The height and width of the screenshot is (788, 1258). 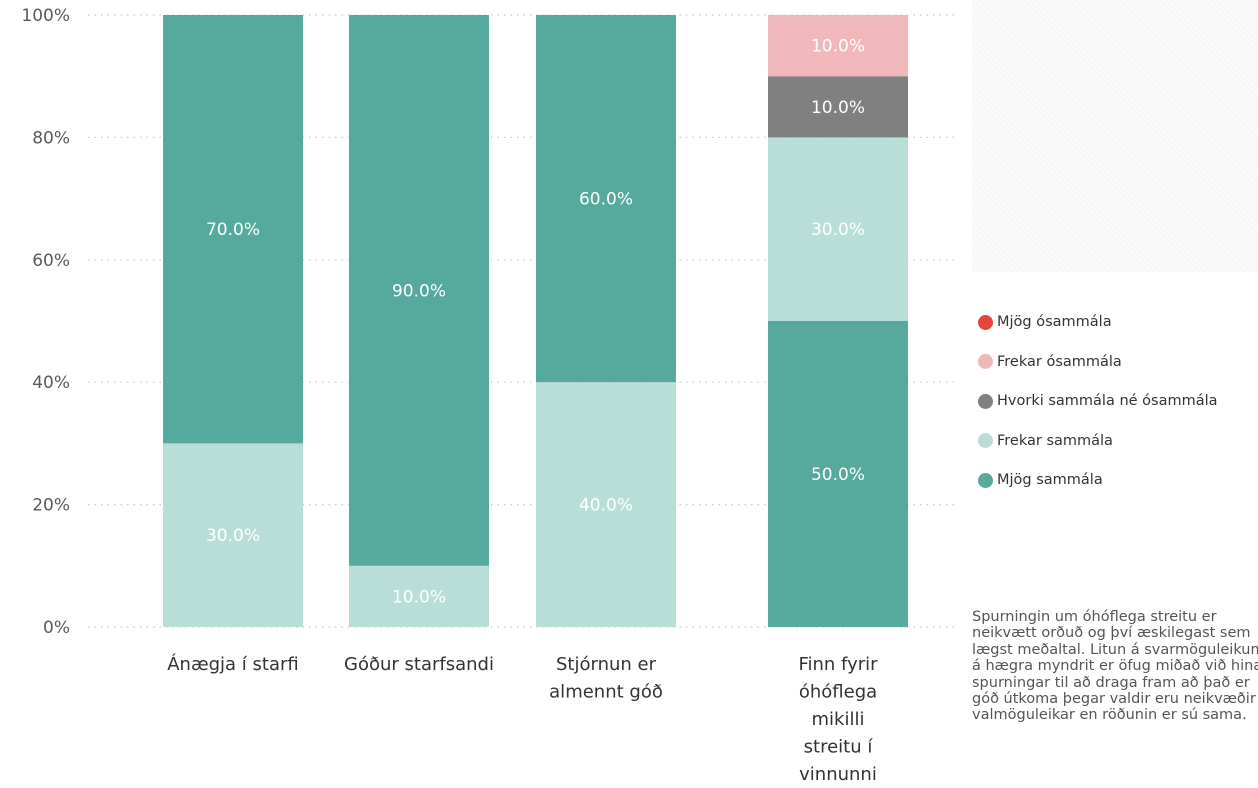 I want to click on legend-label: Mjög sammála, so click(x=1050, y=480).